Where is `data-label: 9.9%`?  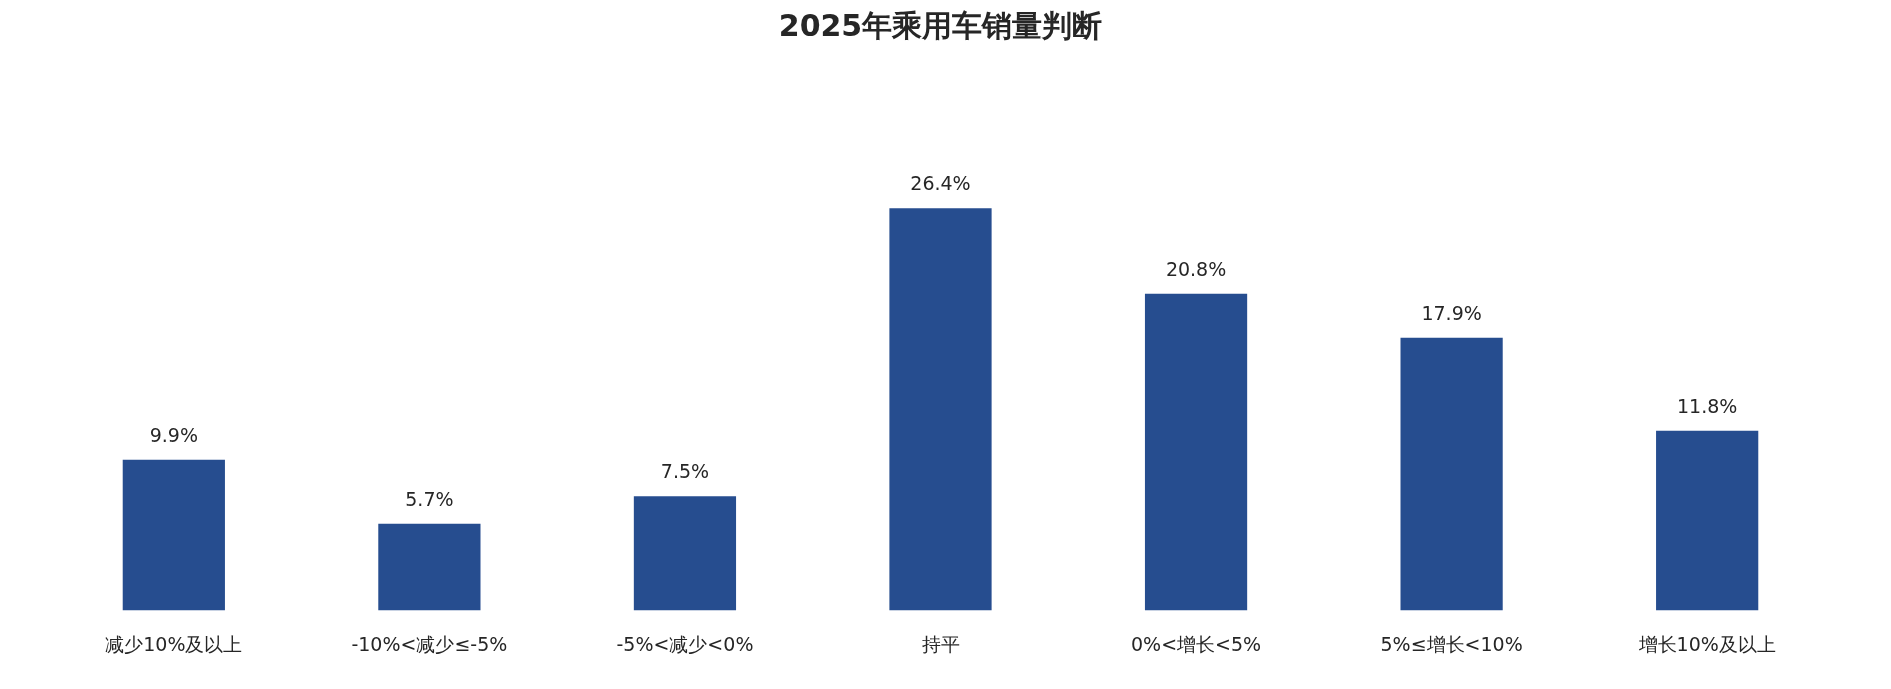 data-label: 9.9% is located at coordinates (173, 434).